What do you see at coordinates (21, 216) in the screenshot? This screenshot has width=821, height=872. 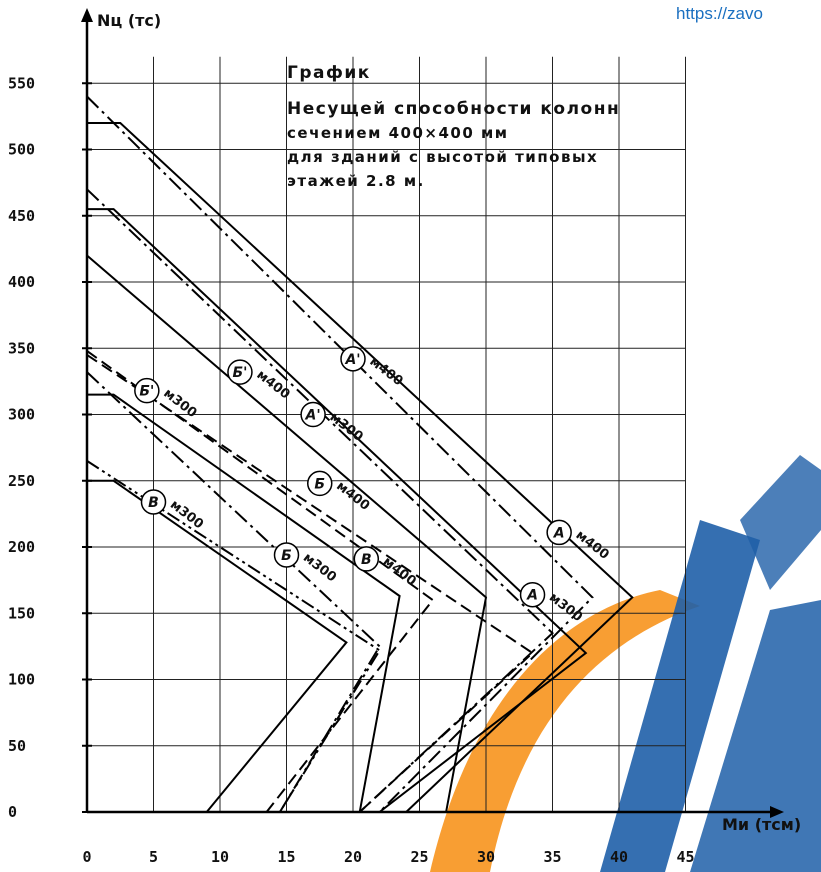 I see `y-tick-label: 450` at bounding box center [21, 216].